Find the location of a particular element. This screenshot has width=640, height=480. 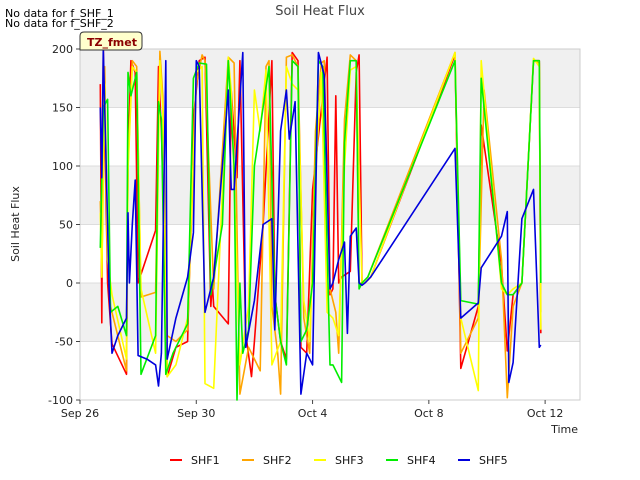

y-tick-label: 200 is located at coordinates (62, 49).